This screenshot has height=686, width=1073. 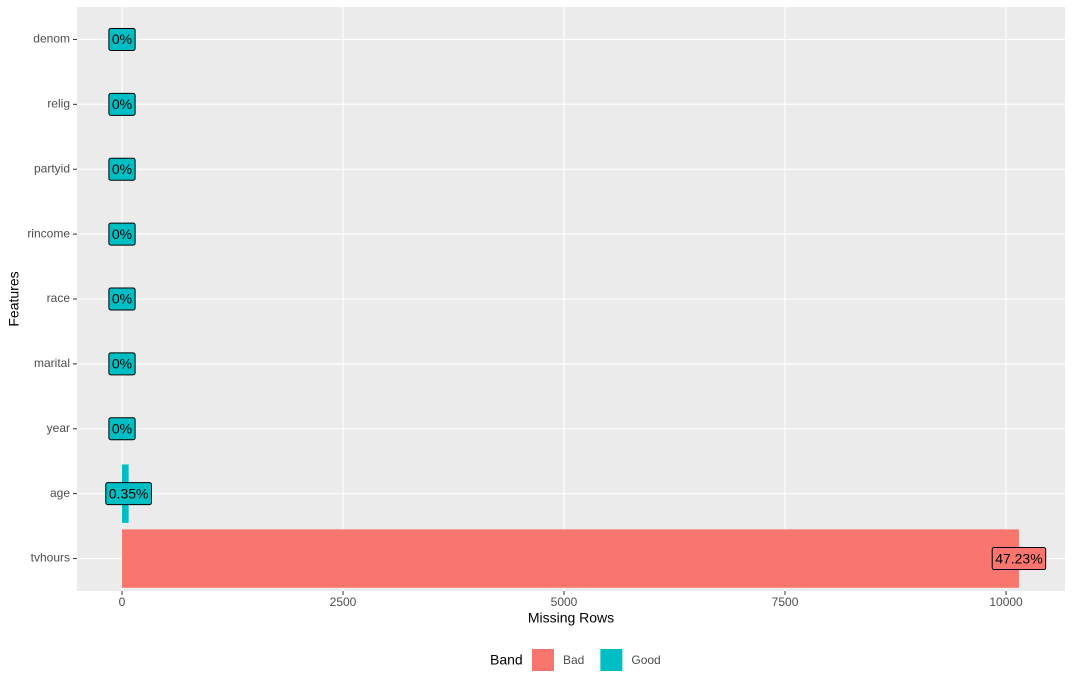 I want to click on y-tick-label: age, so click(x=60, y=493).